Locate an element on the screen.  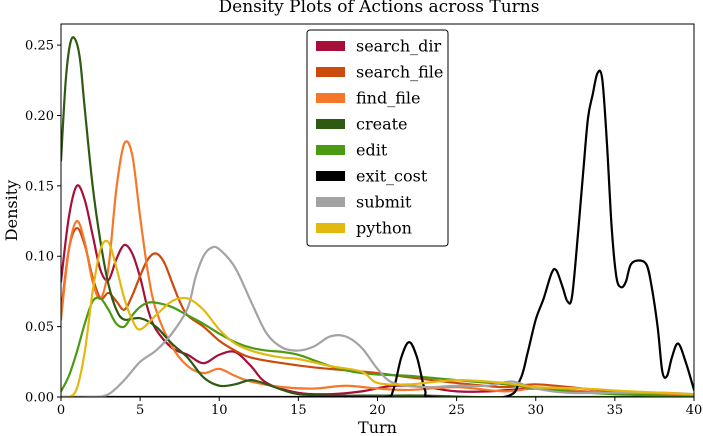
y-tick-label: 0.10 is located at coordinates (39, 257).